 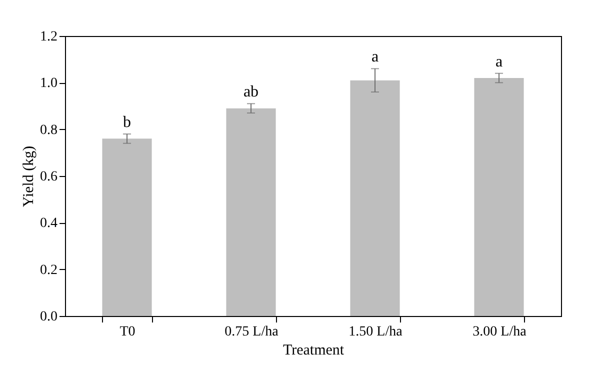 I want to click on y-tick-label: 0.2, so click(x=49, y=270).